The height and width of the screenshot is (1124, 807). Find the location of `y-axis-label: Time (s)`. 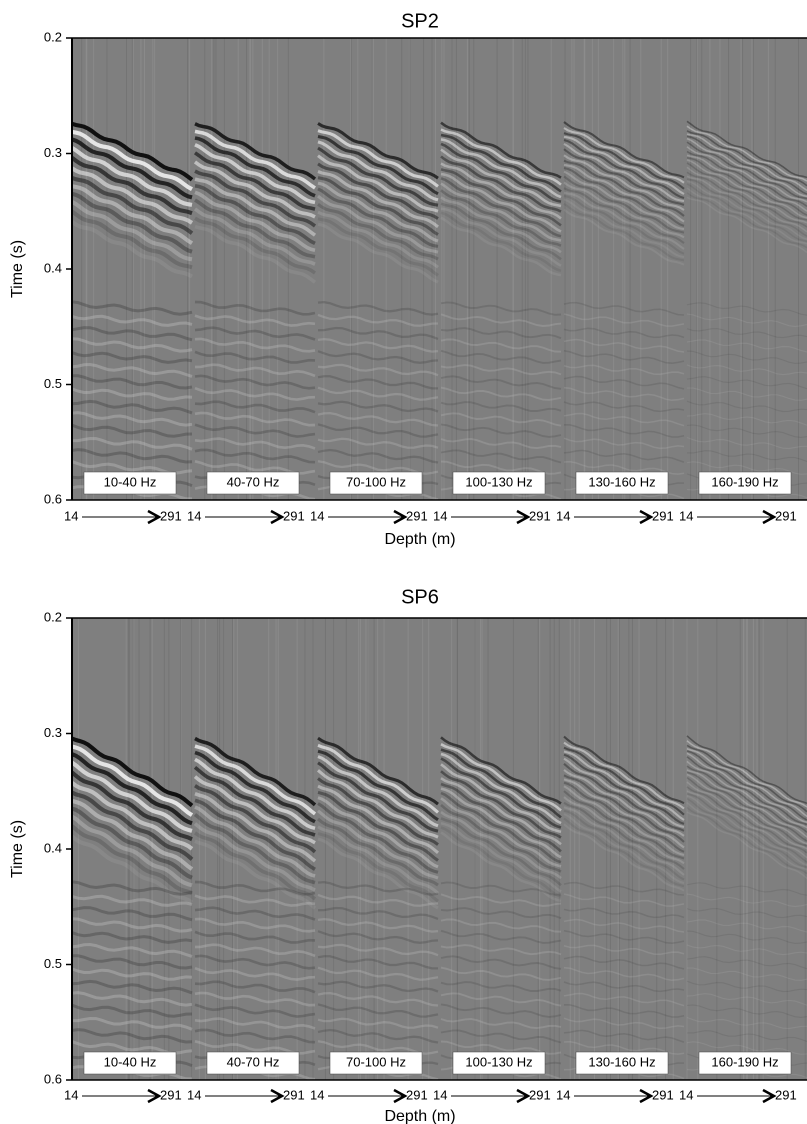

y-axis-label: Time (s) is located at coordinates (17, 849).